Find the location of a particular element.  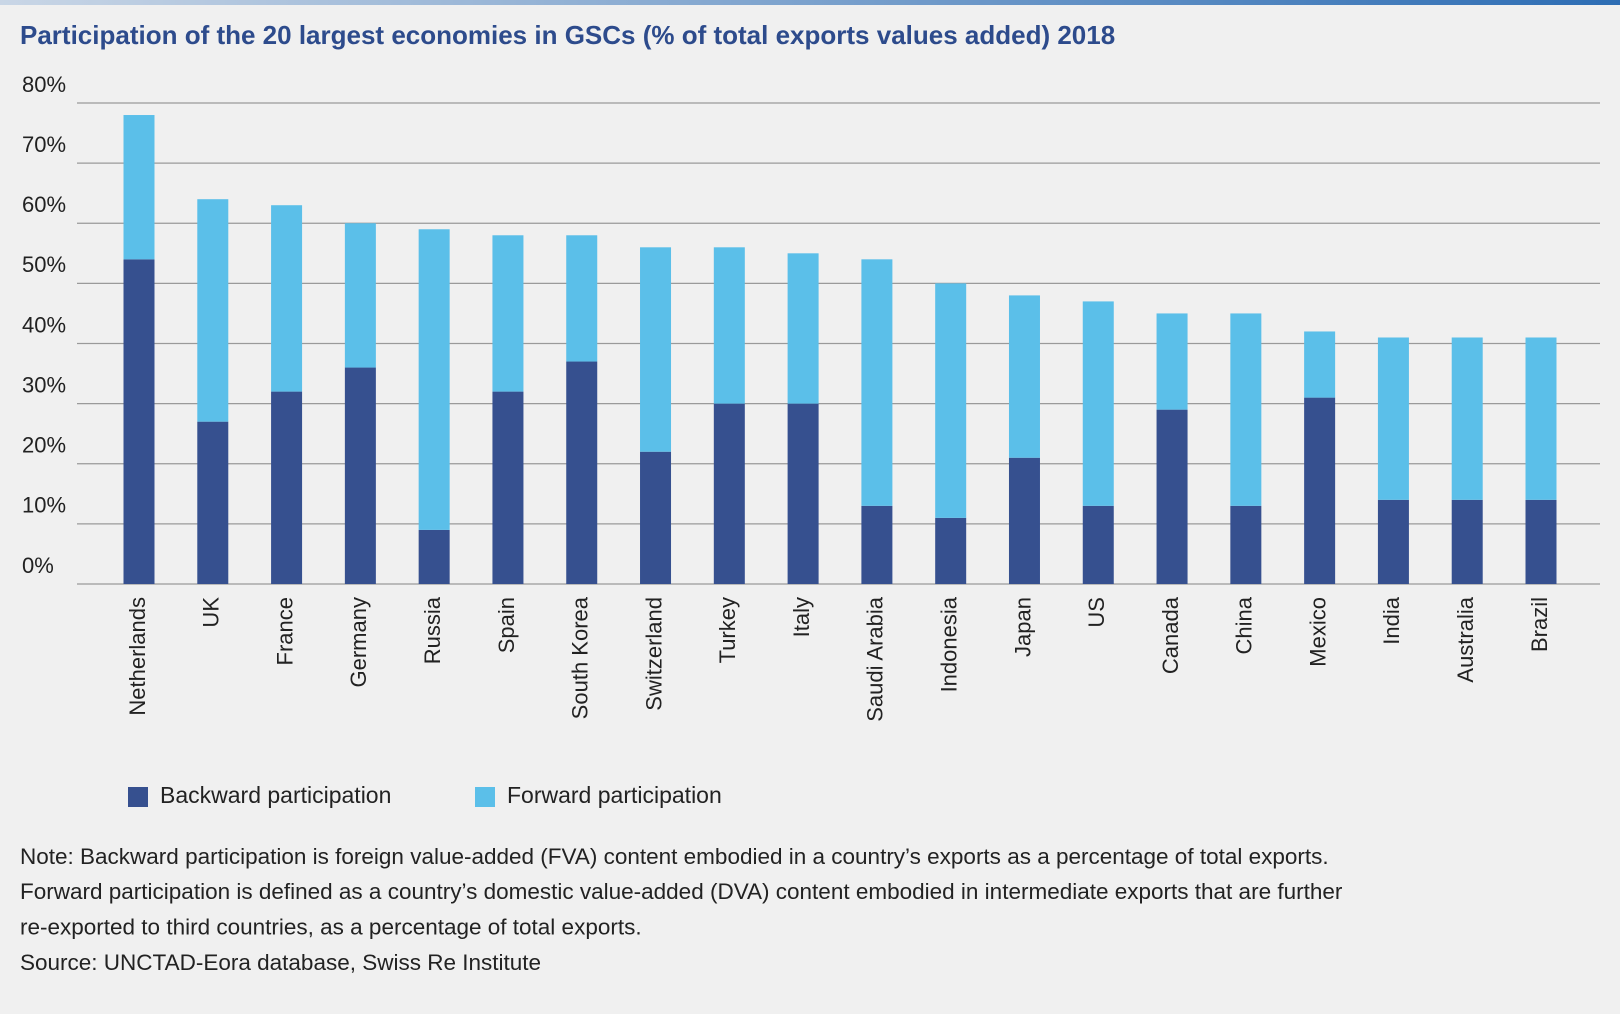

x-tick-label: South Korea is located at coordinates (580, 657).